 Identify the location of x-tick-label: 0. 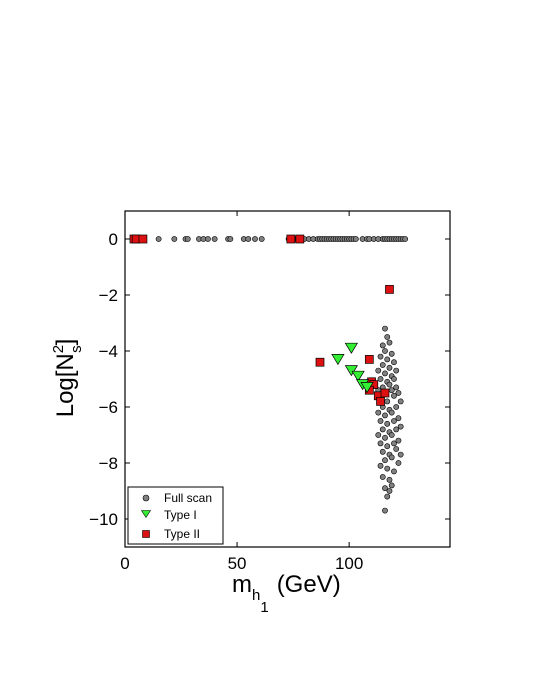
(124, 563).